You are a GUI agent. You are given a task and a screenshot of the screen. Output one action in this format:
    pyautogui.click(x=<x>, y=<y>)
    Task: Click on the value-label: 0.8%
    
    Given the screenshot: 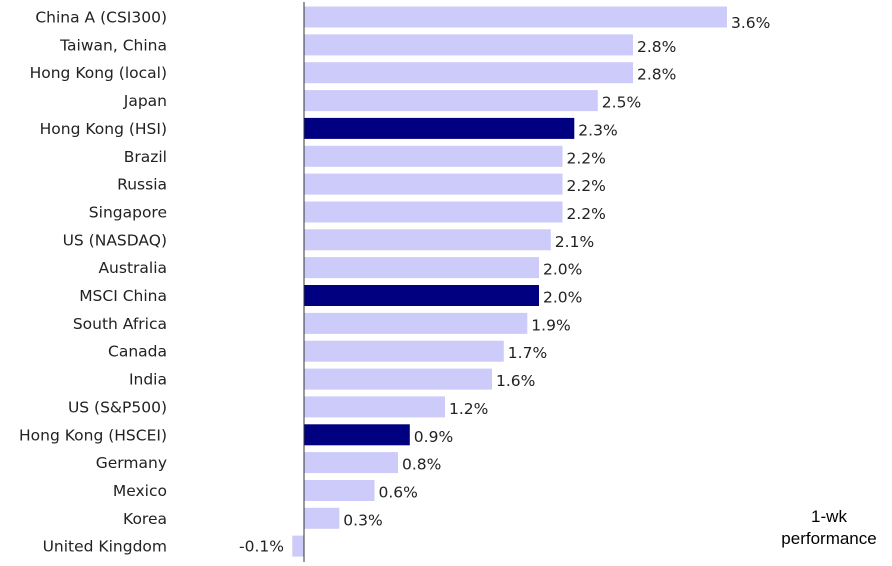 What is the action you would take?
    pyautogui.click(x=421, y=465)
    